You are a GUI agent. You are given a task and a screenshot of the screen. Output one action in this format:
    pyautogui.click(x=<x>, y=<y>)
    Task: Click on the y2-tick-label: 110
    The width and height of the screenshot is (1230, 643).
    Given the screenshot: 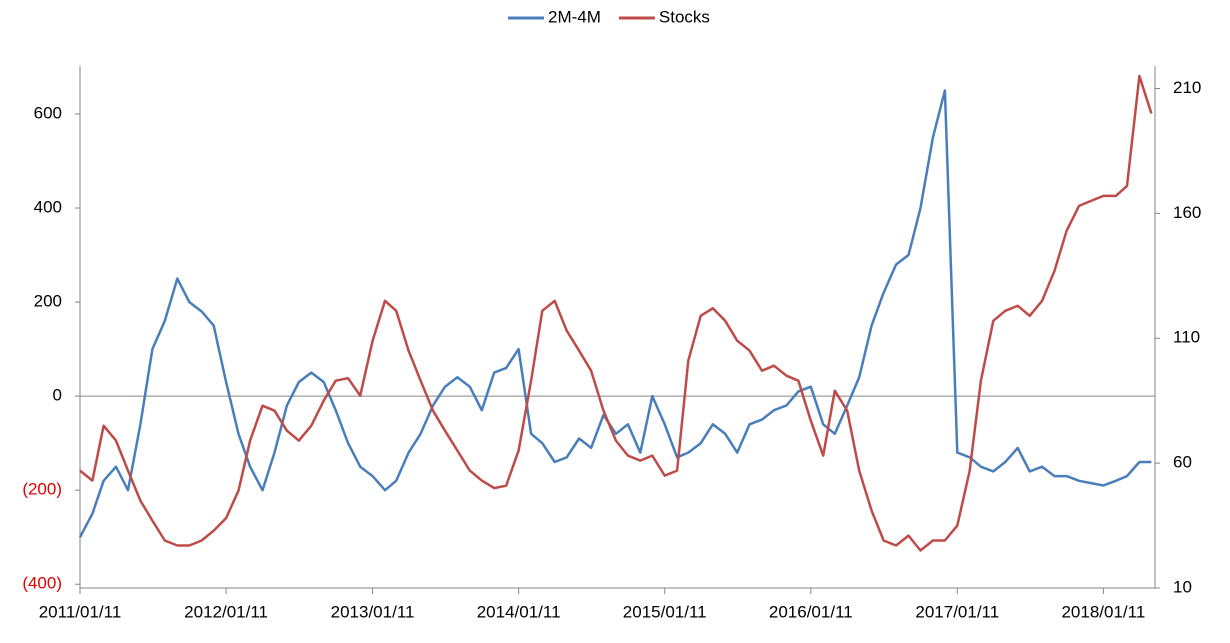 What is the action you would take?
    pyautogui.click(x=1186, y=337)
    